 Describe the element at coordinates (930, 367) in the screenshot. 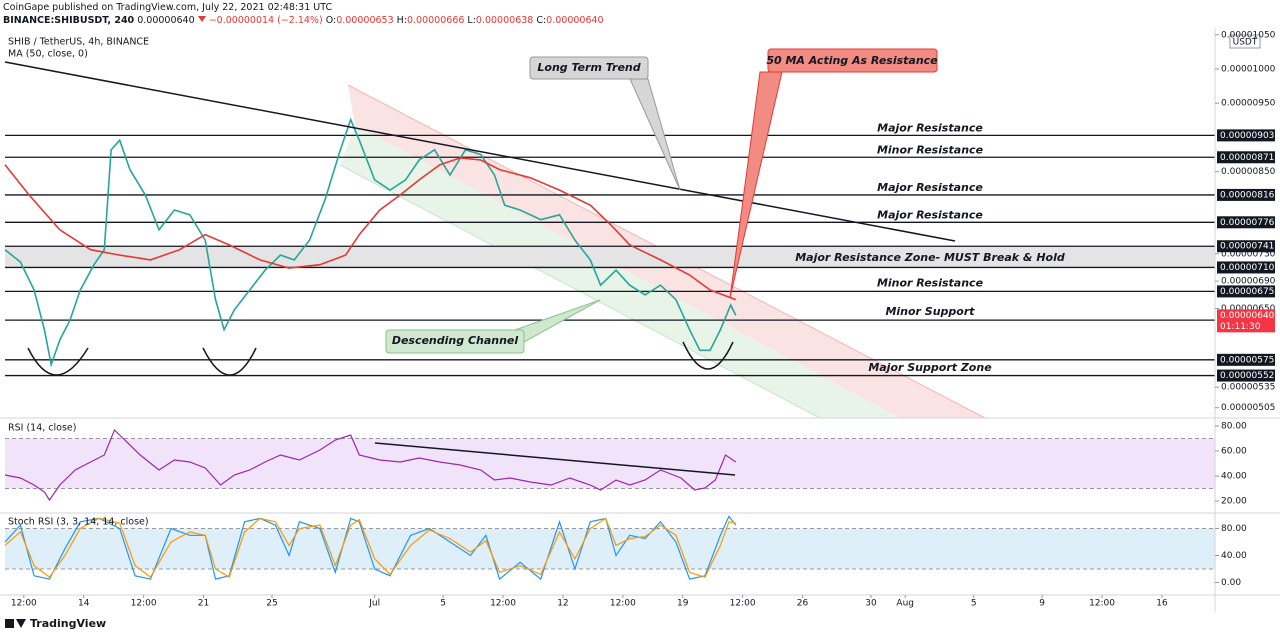

I see `level-note: Major Support Zone` at that location.